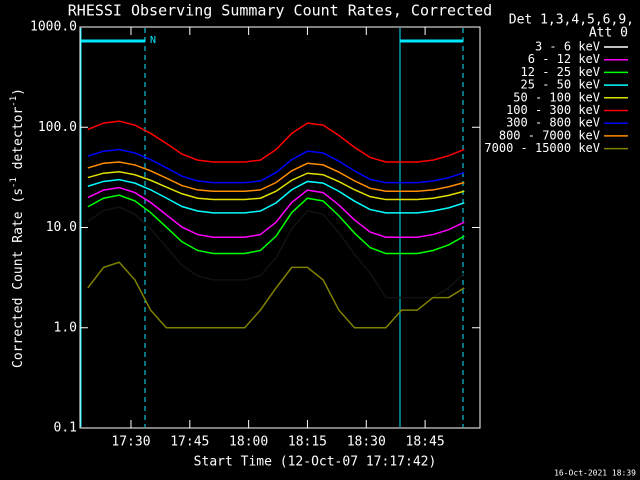 Image resolution: width=640 pixels, height=480 pixels. I want to click on legend-header: Det 1,3,4,5,6,9,, so click(571, 20).